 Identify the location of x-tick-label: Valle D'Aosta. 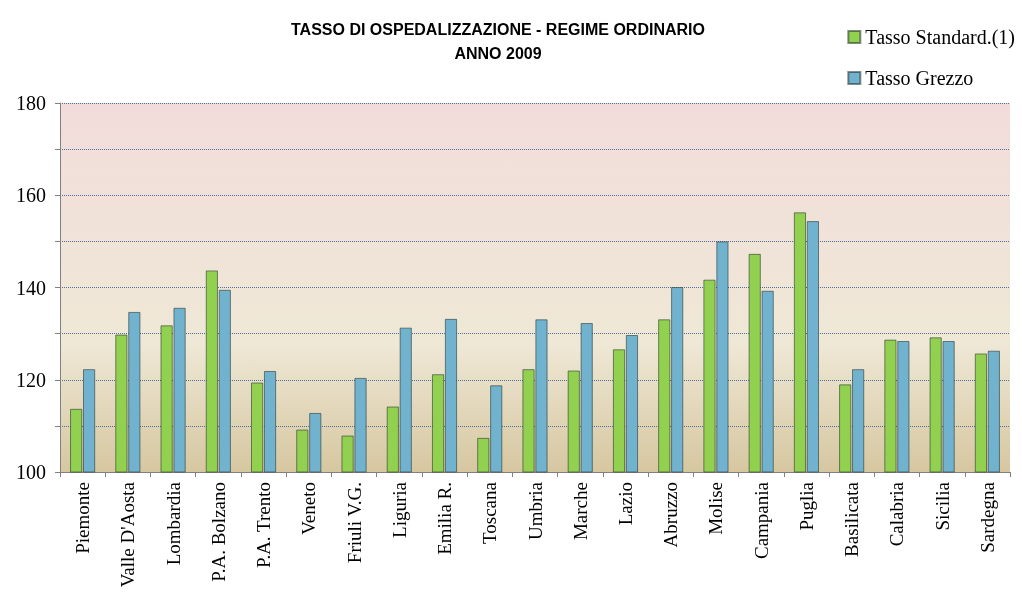
(128, 534).